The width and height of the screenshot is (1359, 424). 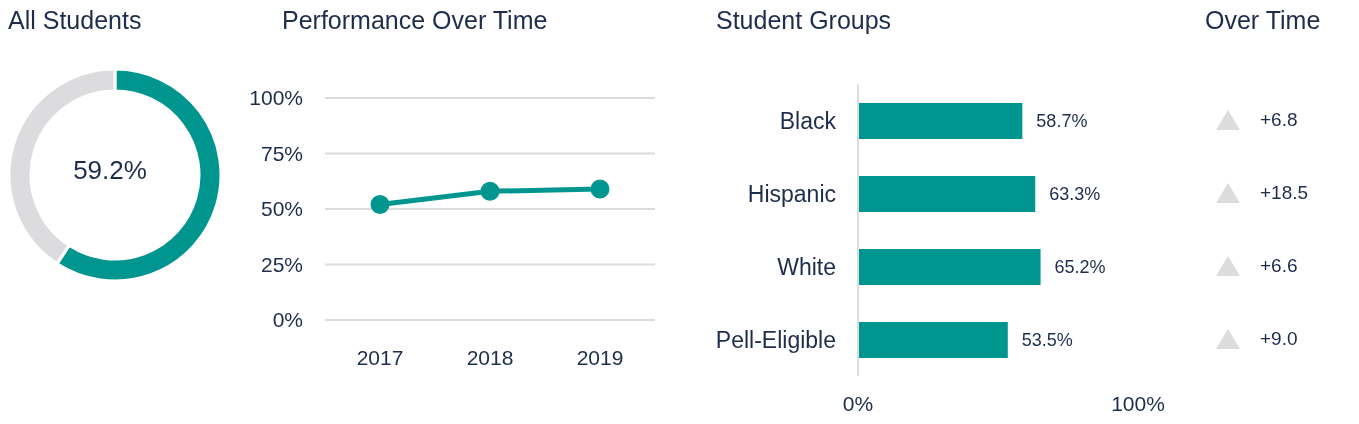 I want to click on text: Over Time, so click(x=1263, y=20).